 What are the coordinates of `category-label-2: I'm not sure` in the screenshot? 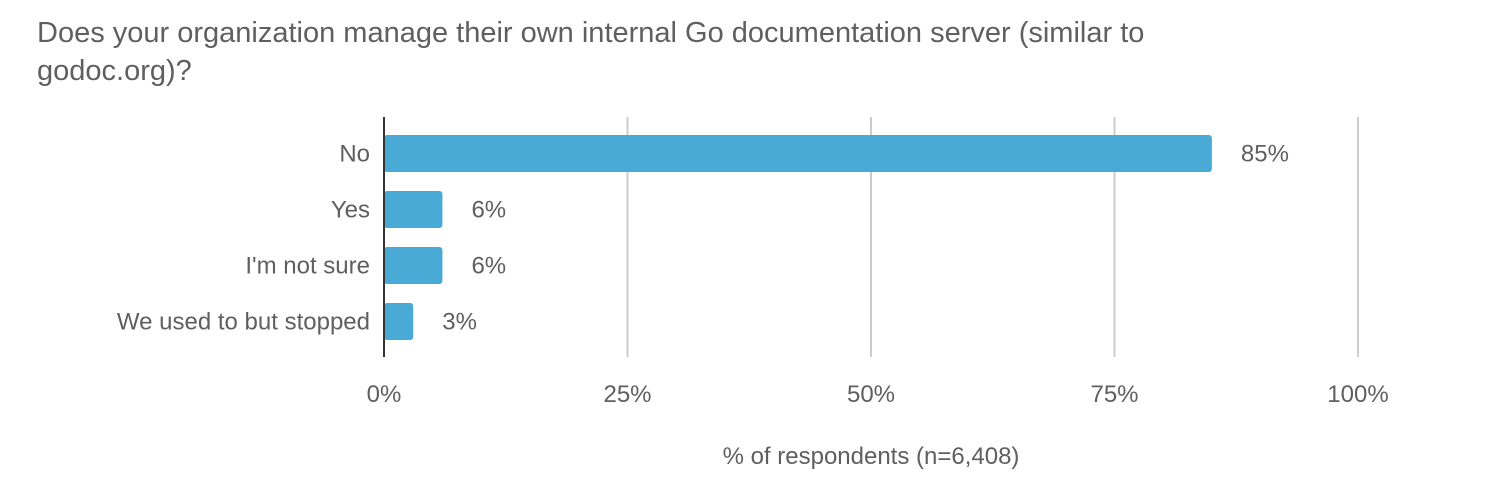 It's located at (307, 266).